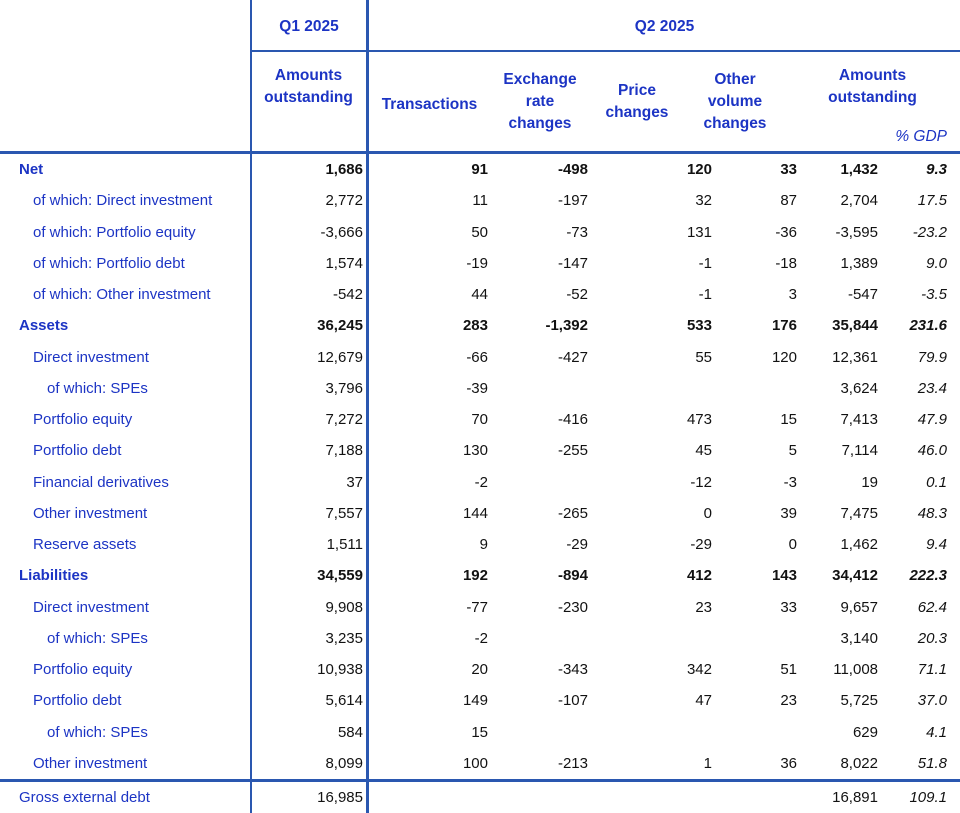 This screenshot has height=813, width=960. I want to click on value-cell: -18, so click(786, 263).